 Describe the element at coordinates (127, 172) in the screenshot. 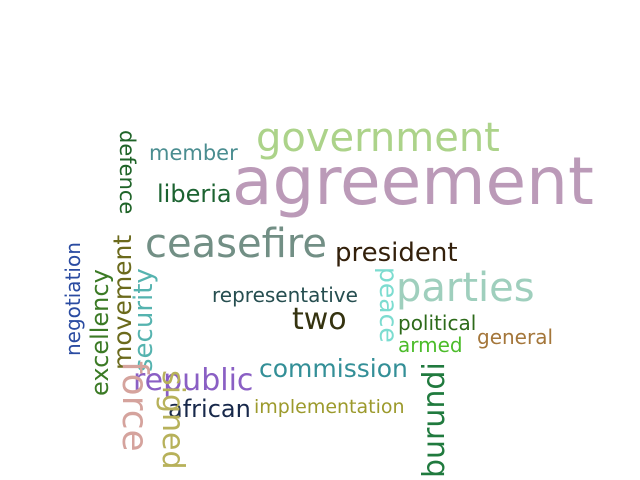

I see `word-defence: defence` at that location.